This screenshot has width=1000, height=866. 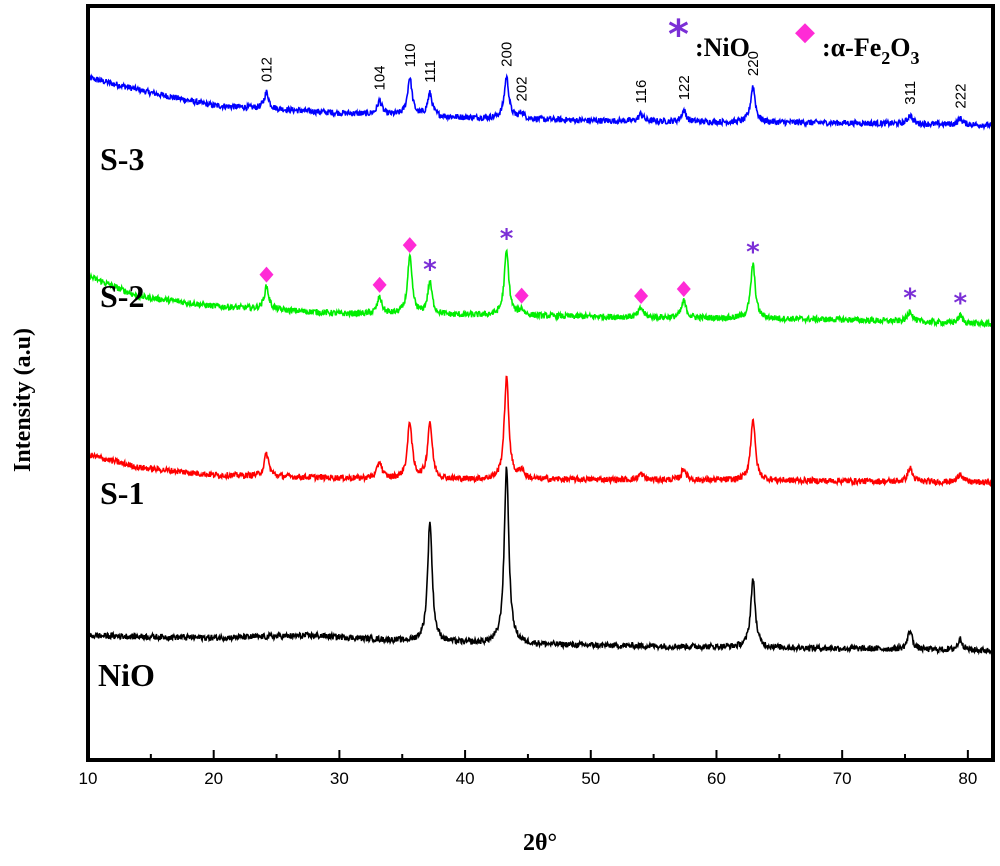 I want to click on legend-nio-text: :NiO, so click(x=722, y=47).